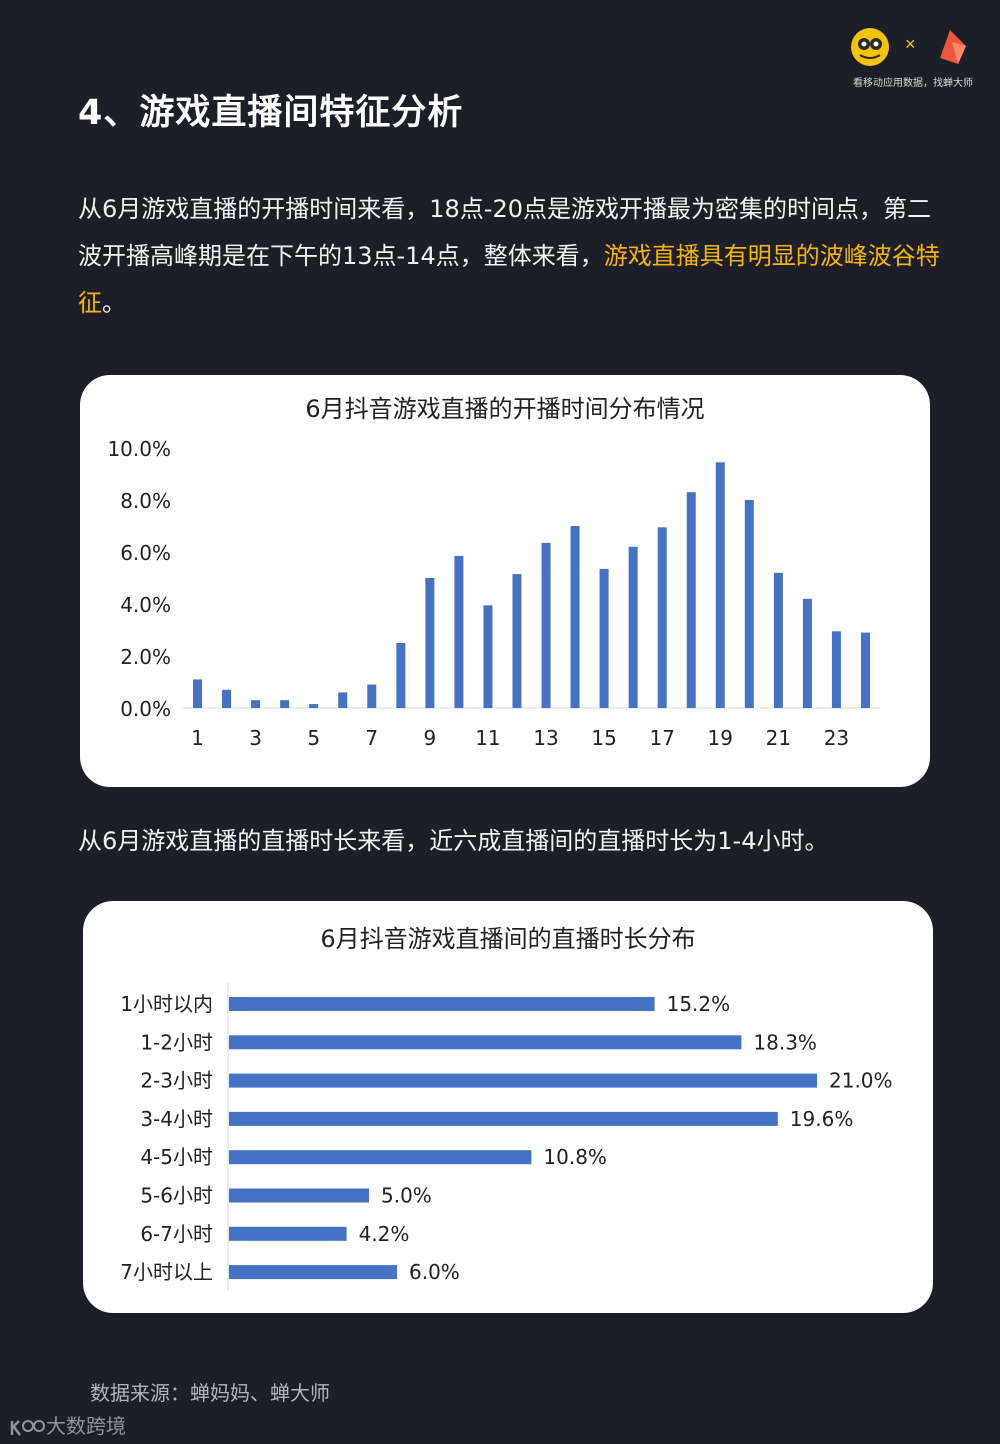  What do you see at coordinates (145, 657) in the screenshot?
I see `y-tick-label: 2.0%` at bounding box center [145, 657].